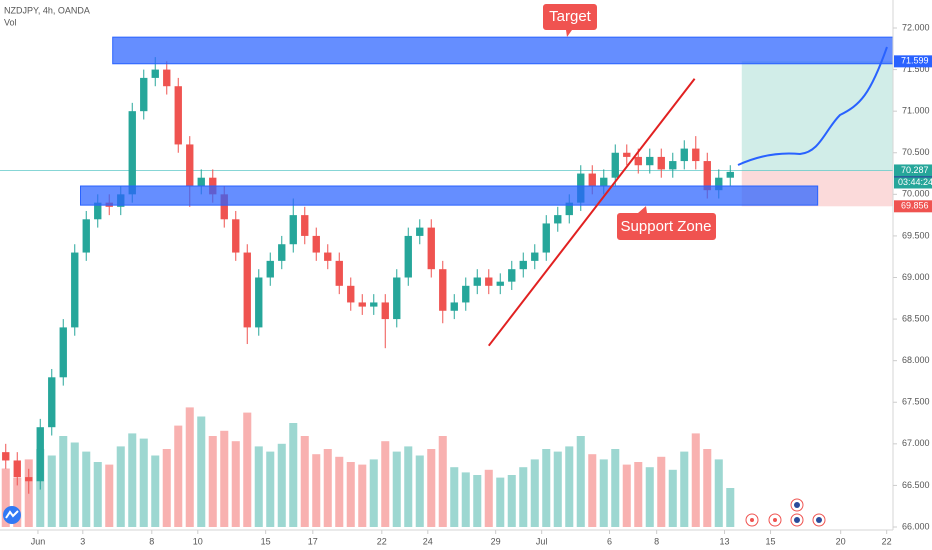 The height and width of the screenshot is (550, 932). Describe the element at coordinates (198, 541) in the screenshot. I see `x-tick-label: 10` at that location.